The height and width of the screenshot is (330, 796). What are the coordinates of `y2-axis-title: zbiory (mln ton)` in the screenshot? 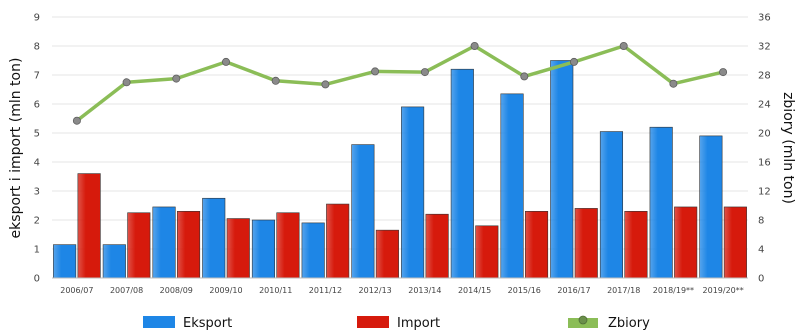 It's located at (788, 148).